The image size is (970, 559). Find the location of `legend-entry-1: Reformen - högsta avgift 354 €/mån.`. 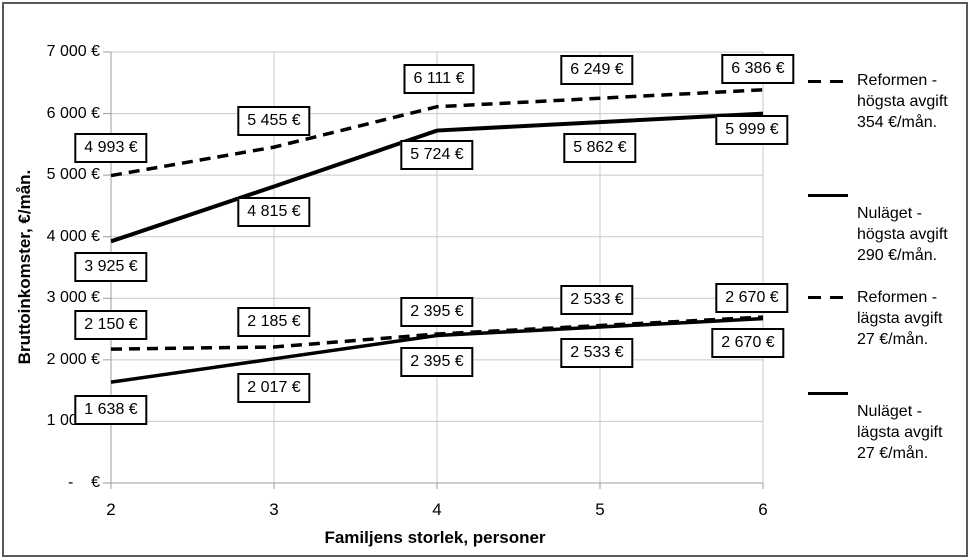

legend-entry-1: Reformen - högsta avgift 354 €/mån. is located at coordinates (902, 101).